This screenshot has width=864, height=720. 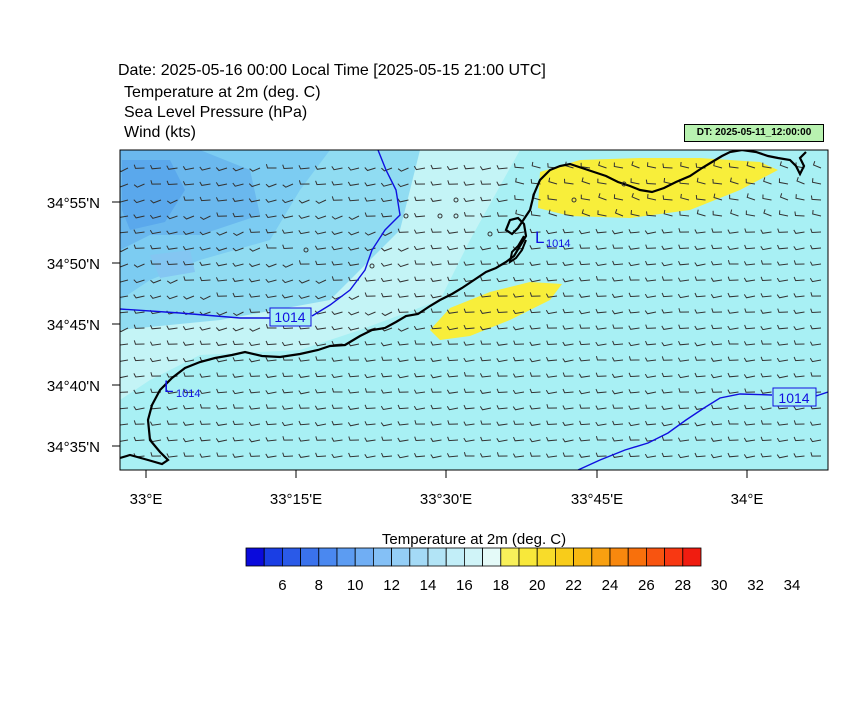 I want to click on isobar-1014-west, so click(x=260, y=234).